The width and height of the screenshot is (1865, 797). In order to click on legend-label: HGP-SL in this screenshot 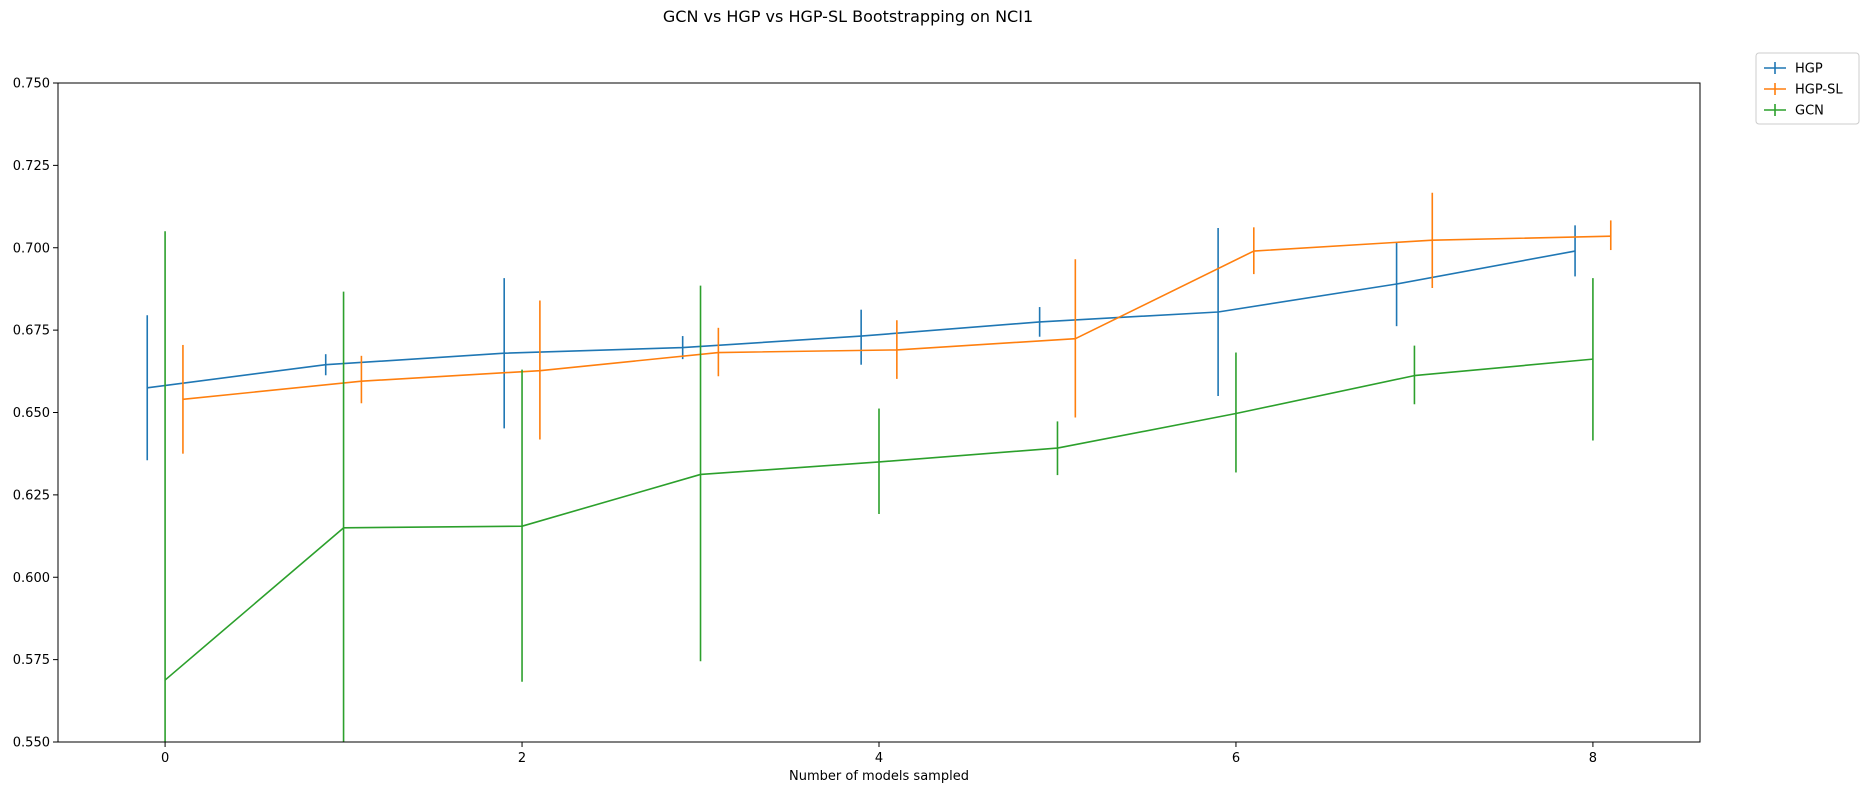, I will do `click(1819, 90)`.